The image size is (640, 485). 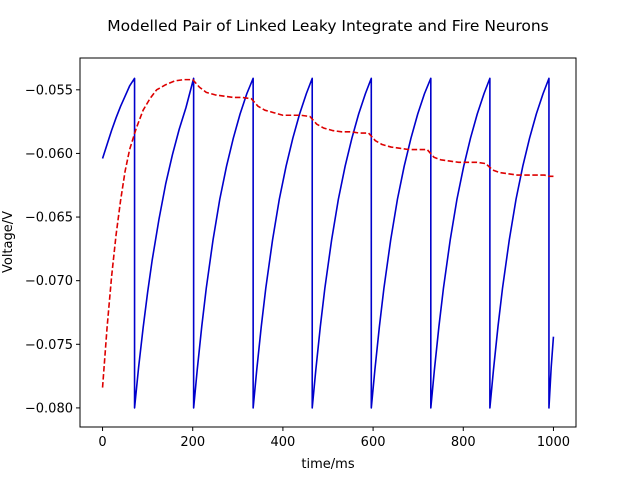 What do you see at coordinates (49, 154) in the screenshot?
I see `y-tick-label: −0.060` at bounding box center [49, 154].